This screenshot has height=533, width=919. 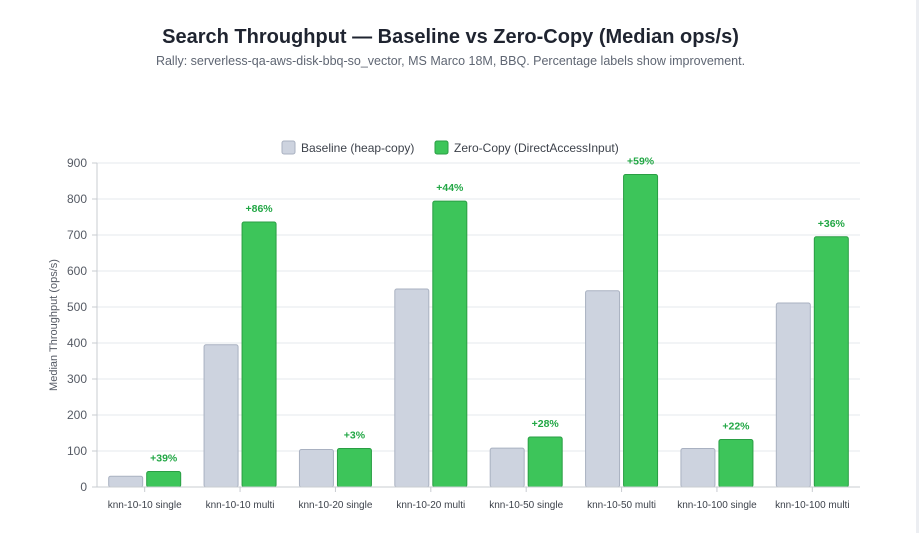 What do you see at coordinates (441, 147) in the screenshot?
I see `legend-swatch-zero-copy` at bounding box center [441, 147].